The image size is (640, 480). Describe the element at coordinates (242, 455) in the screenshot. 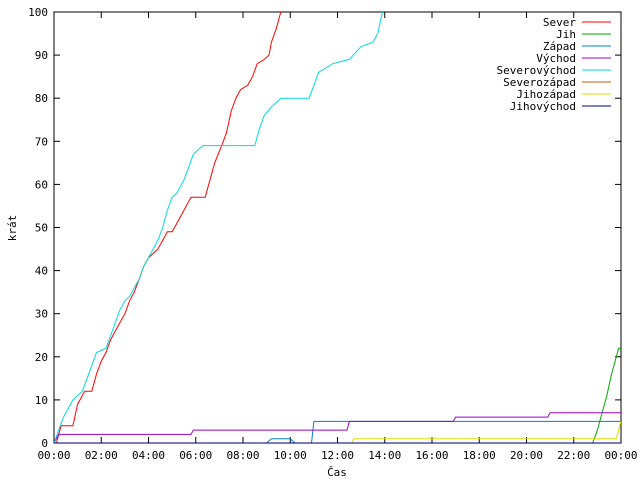

I see `x-tick-label: 08:00` at that location.